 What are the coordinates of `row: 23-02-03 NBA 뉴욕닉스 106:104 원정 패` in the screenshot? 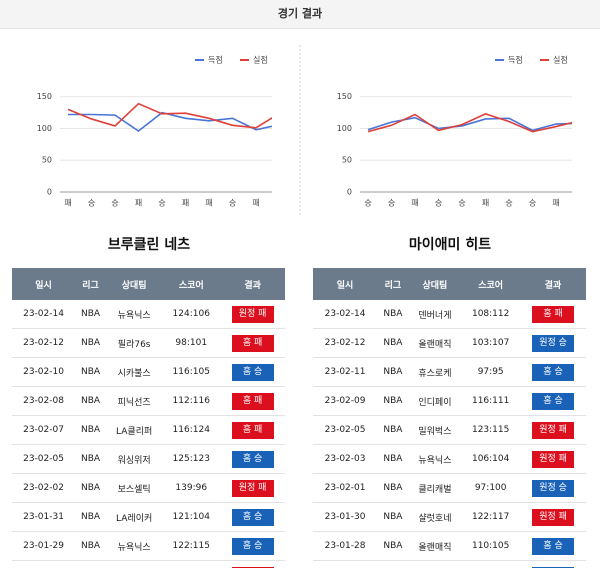 It's located at (449, 459).